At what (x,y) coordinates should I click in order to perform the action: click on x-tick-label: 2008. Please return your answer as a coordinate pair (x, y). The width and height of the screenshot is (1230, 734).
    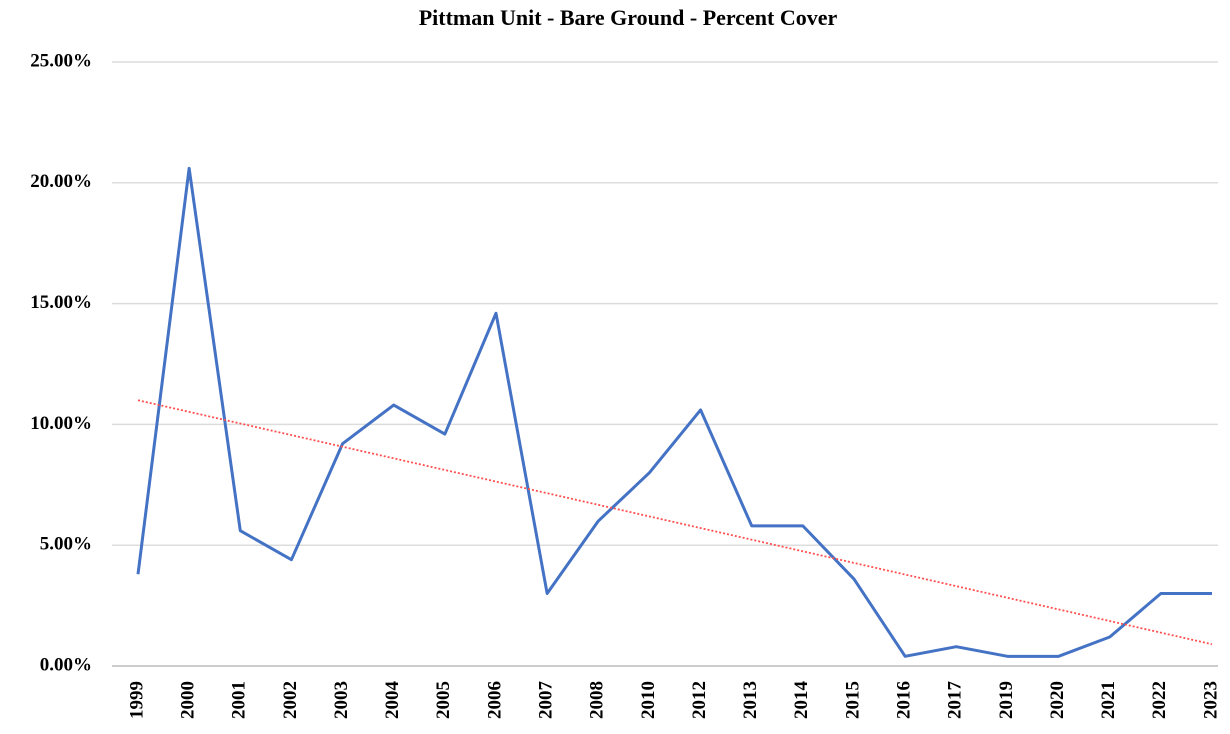
    Looking at the image, I should click on (597, 700).